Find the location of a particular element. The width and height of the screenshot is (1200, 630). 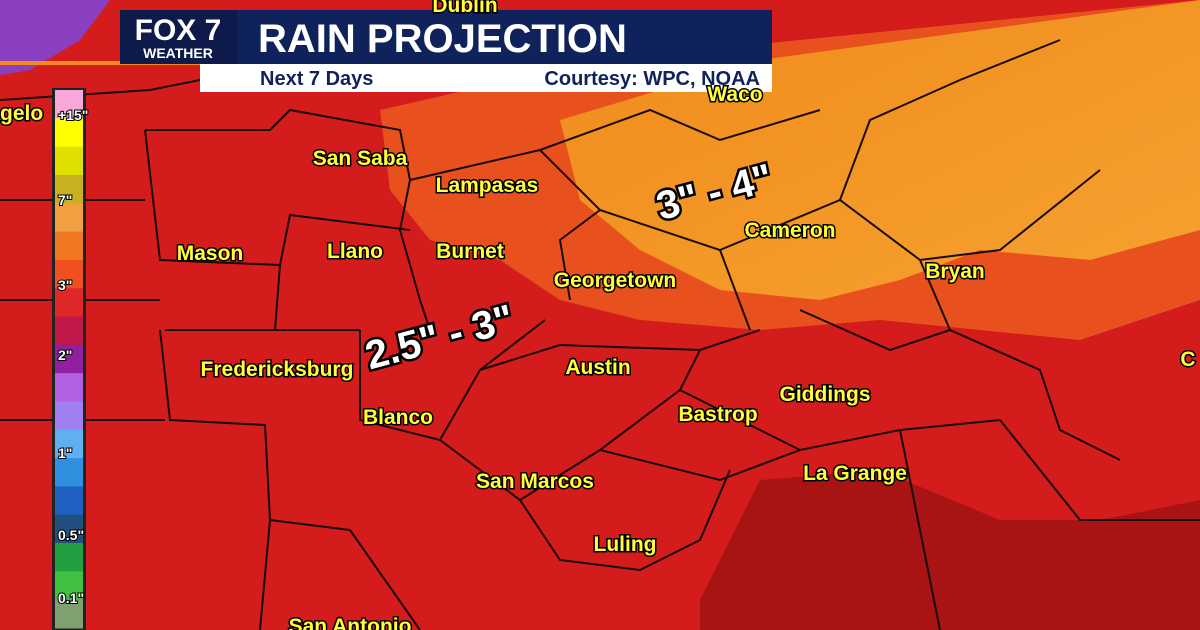

city-label: Burnet is located at coordinates (470, 251).